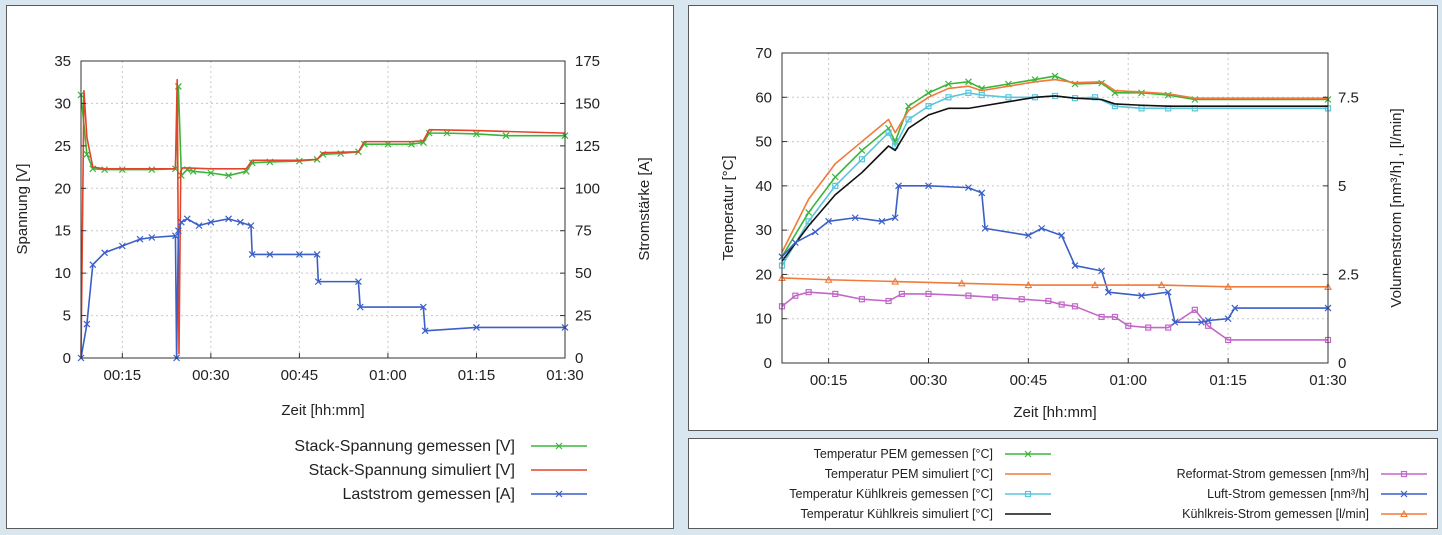  Describe the element at coordinates (1396, 207) in the screenshot. I see `right-y2-axis-label: Volumenstrom [nm³/h] , [l/min]` at that location.